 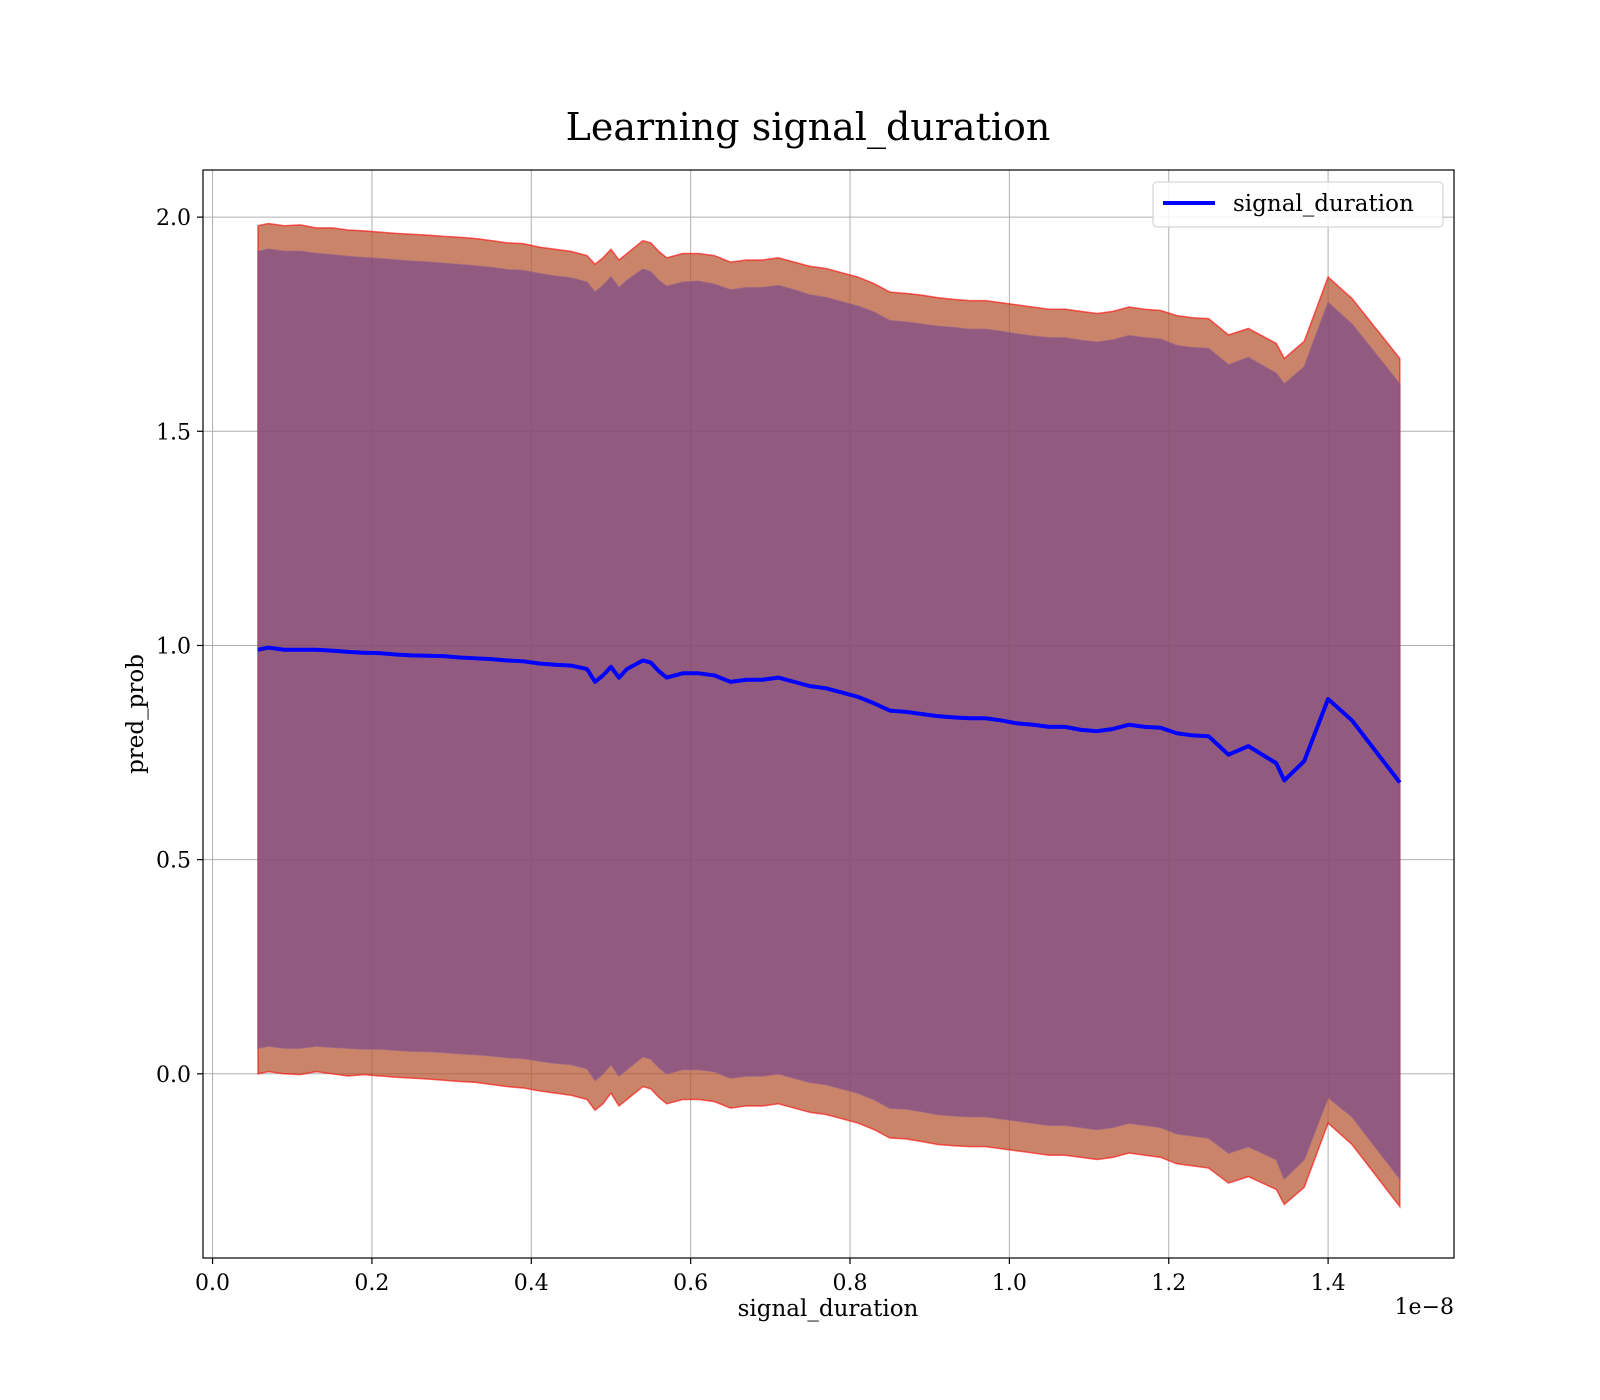 What do you see at coordinates (173, 218) in the screenshot?
I see `y-tick-label-4: 2.0` at bounding box center [173, 218].